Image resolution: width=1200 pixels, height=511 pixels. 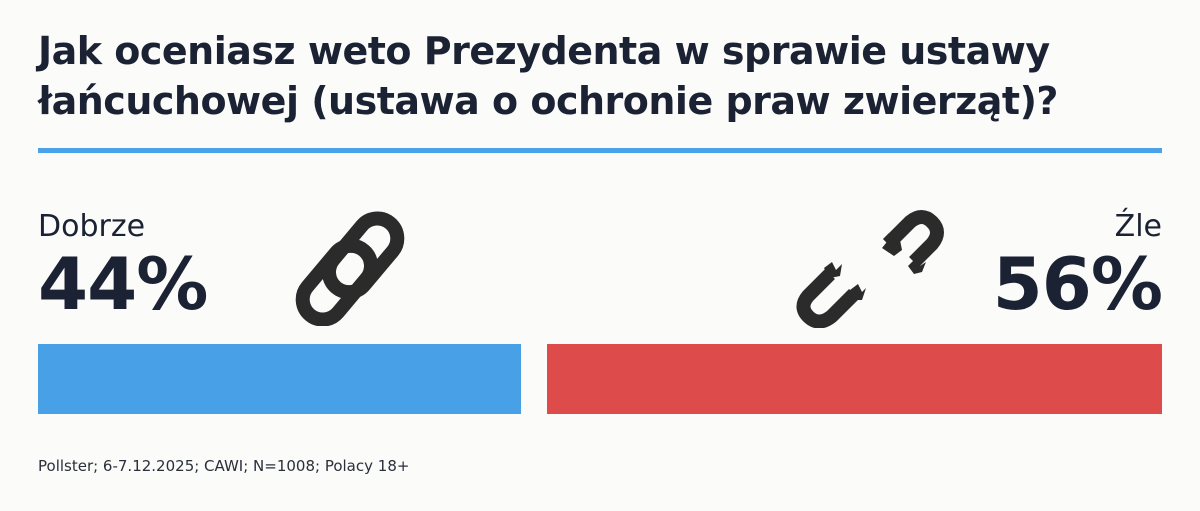 I want to click on chain-link-icon, so click(x=350, y=268).